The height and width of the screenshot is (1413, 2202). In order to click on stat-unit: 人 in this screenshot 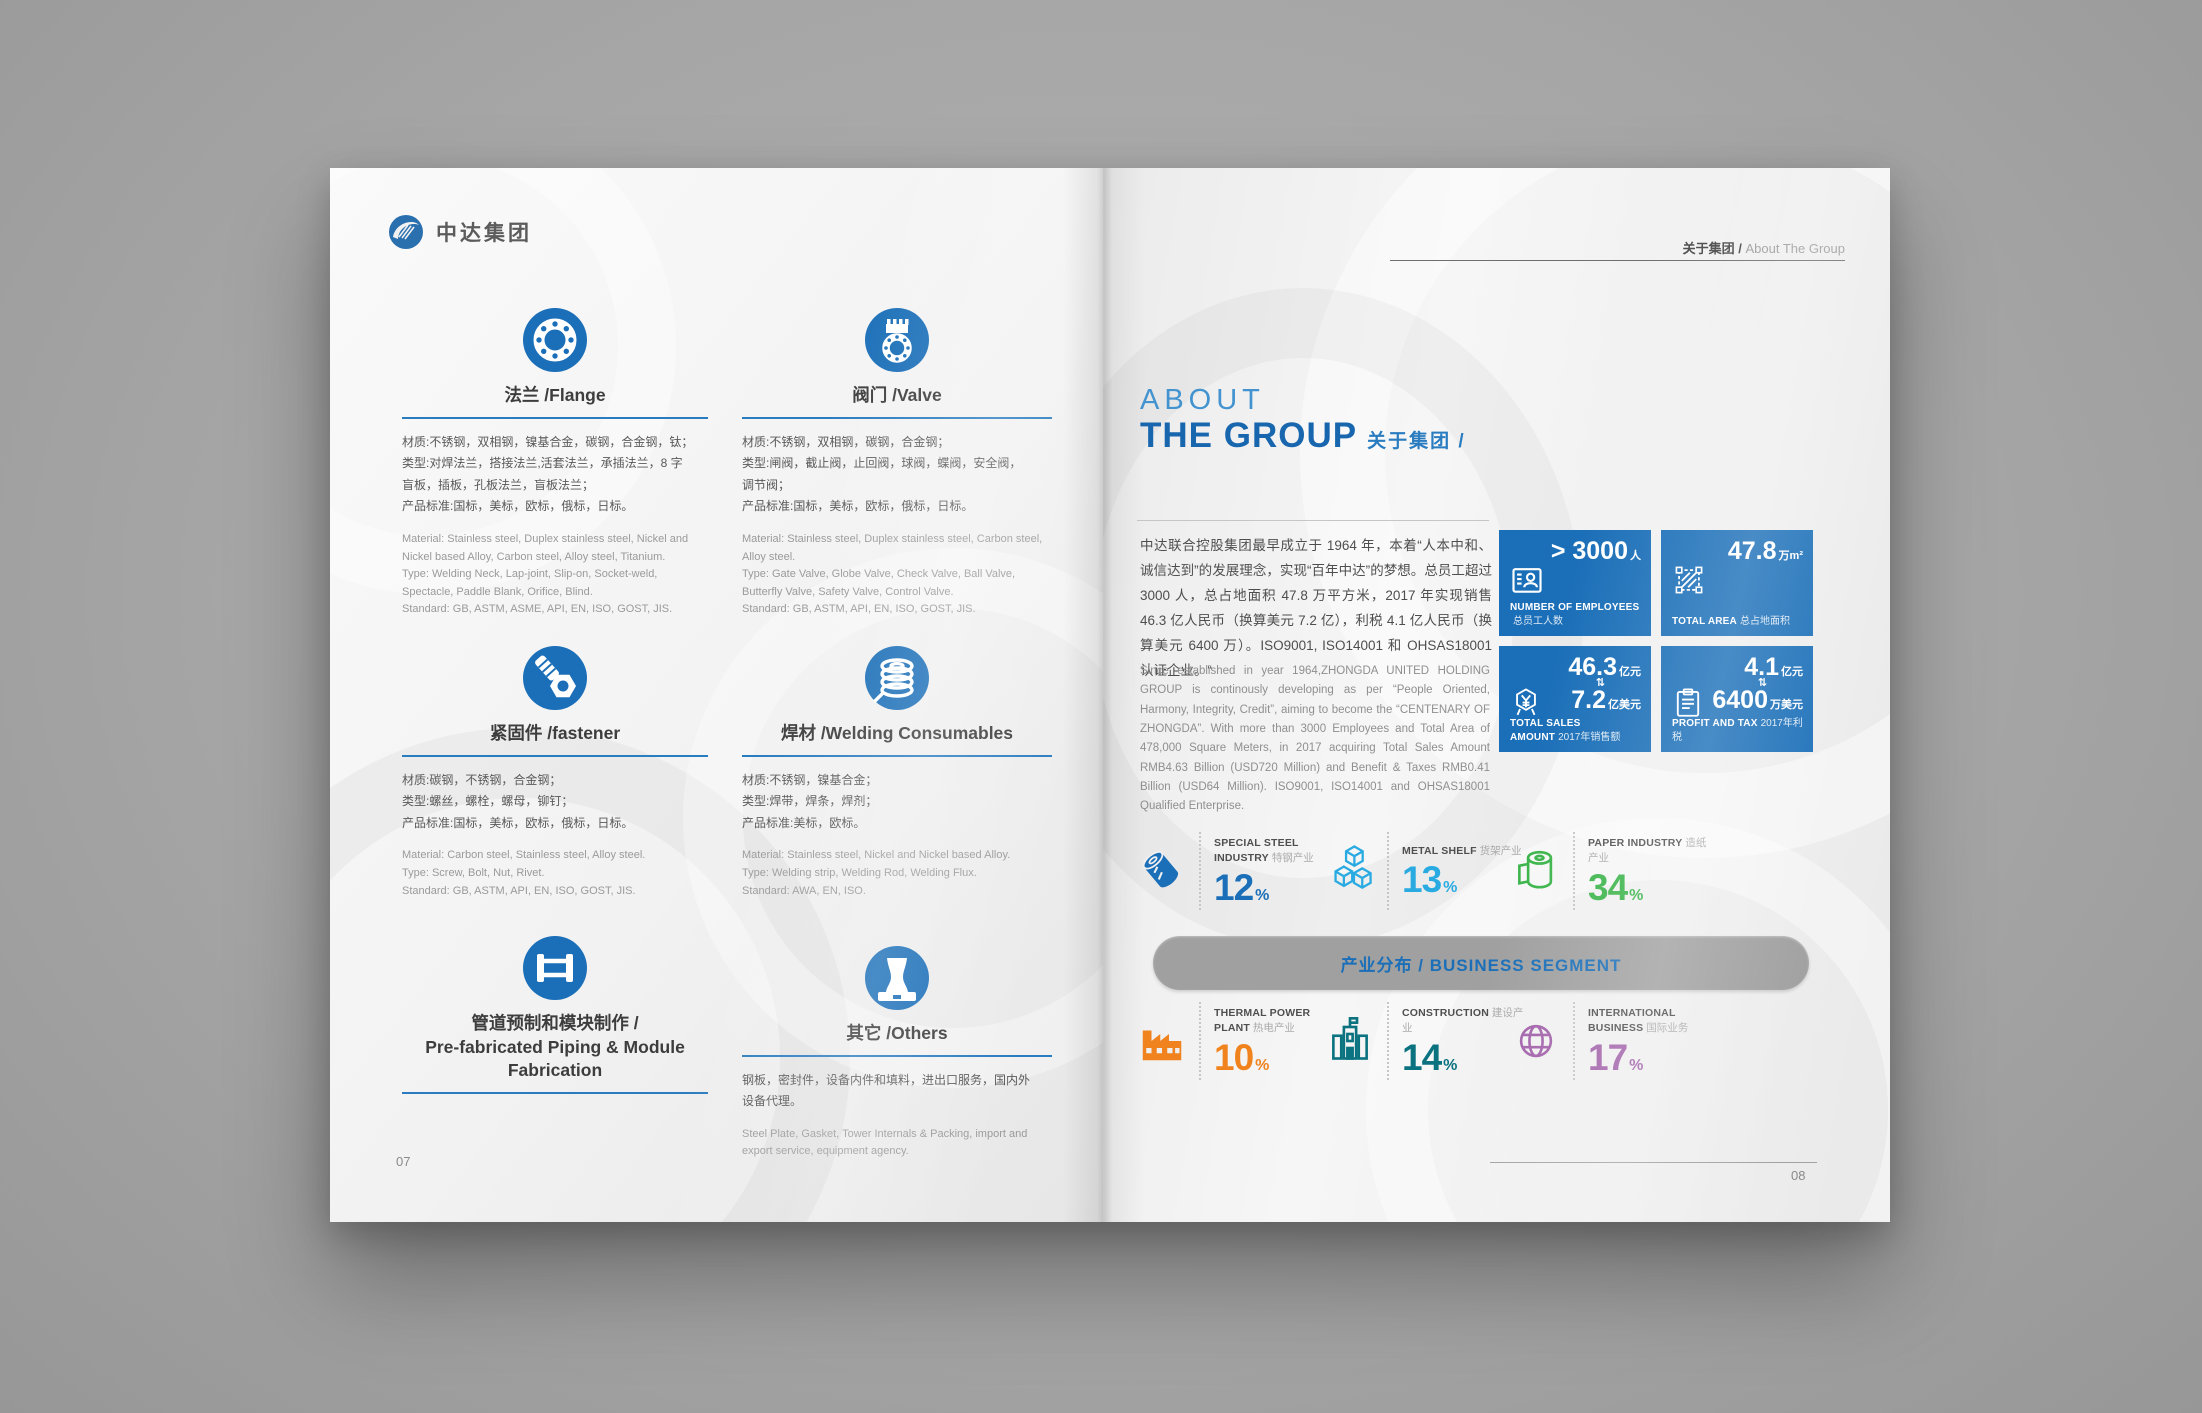, I will do `click(1635, 556)`.